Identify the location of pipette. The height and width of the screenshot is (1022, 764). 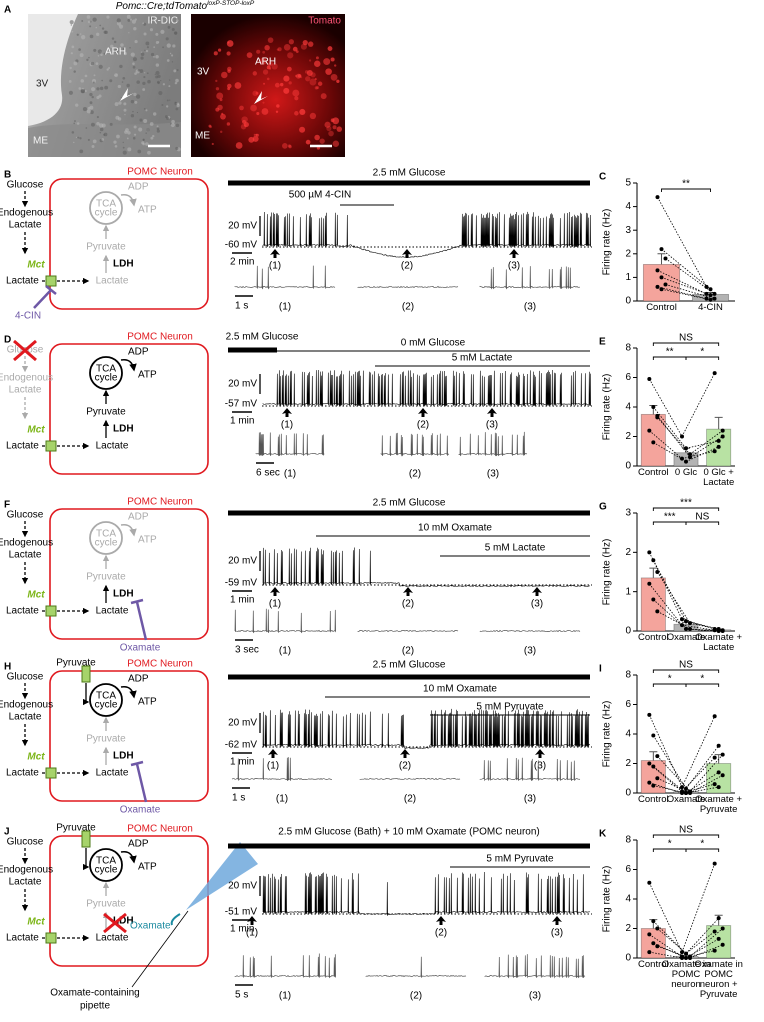
(222, 876).